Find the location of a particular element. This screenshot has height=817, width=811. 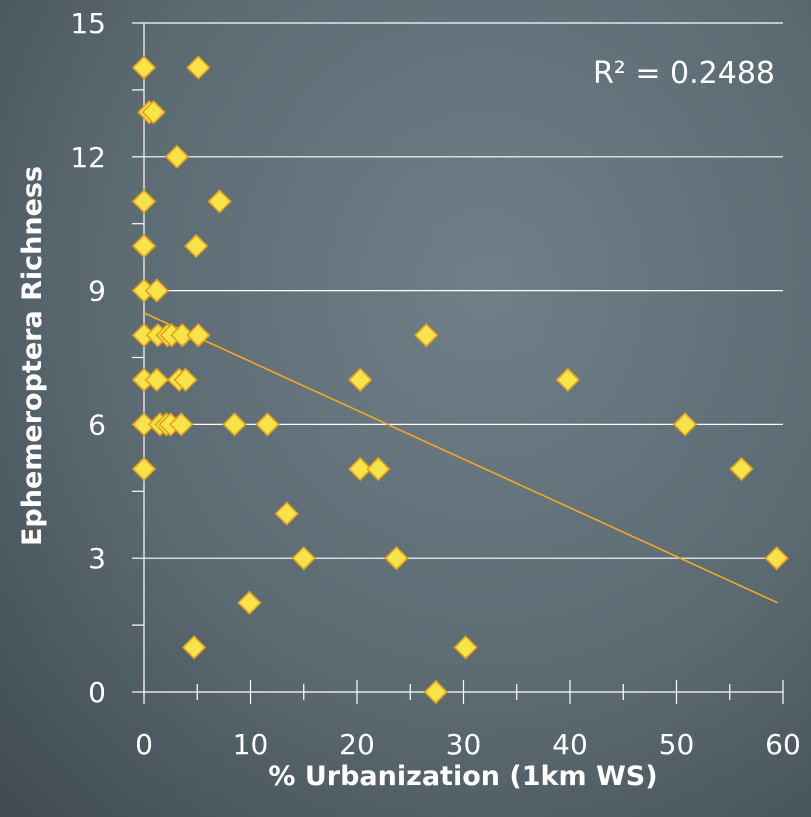

x-tick-label-50: 50 is located at coordinates (677, 744).